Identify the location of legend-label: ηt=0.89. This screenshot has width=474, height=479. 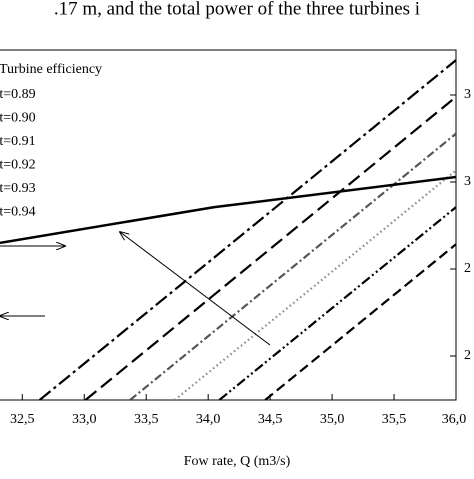
(18, 94).